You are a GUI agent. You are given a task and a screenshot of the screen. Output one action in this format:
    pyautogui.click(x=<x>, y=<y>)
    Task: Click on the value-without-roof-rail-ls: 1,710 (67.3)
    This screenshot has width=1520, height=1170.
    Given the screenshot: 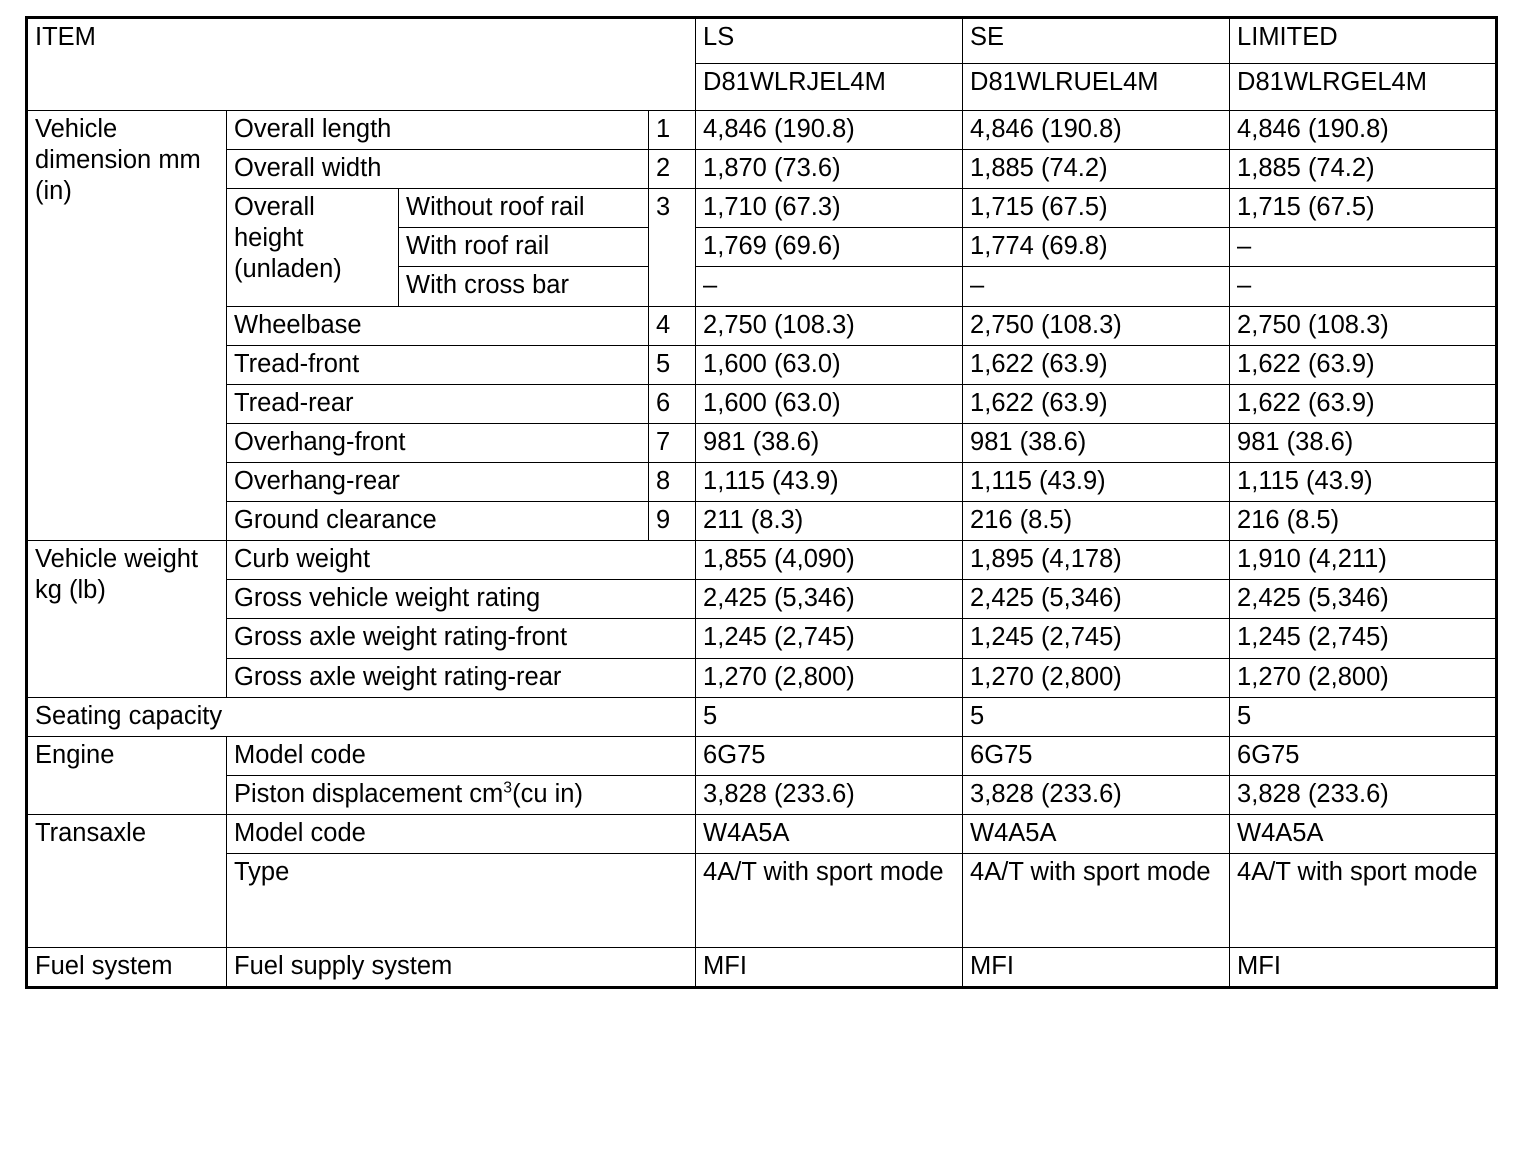 What is the action you would take?
    pyautogui.click(x=829, y=208)
    